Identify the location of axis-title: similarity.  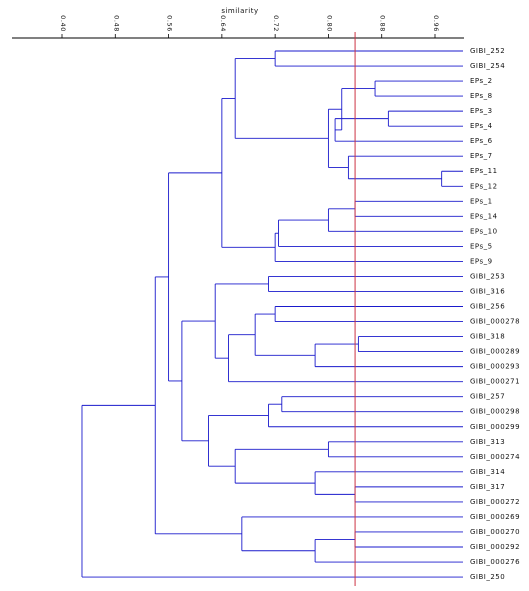
(239, 11).